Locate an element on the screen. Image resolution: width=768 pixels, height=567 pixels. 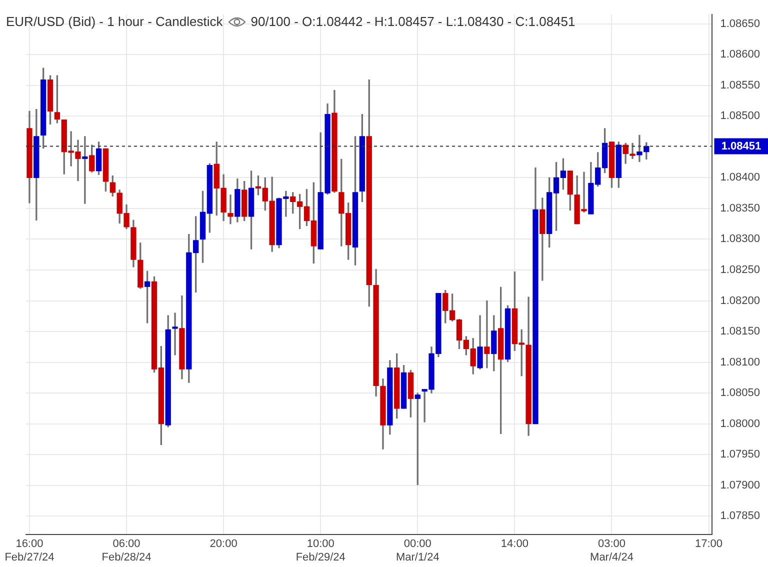
y-tick-label: 1.07850 is located at coordinates (740, 516).